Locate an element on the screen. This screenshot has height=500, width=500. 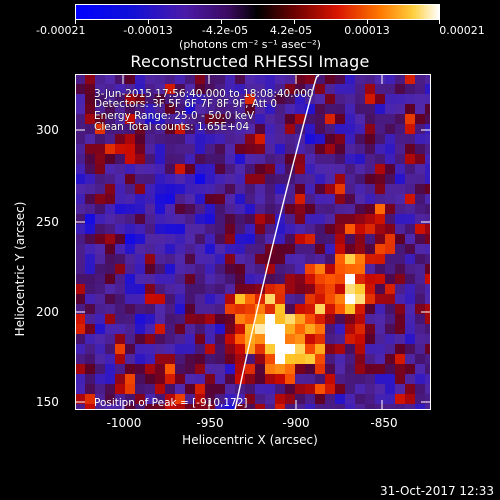
colorbar-tick-label: -0.00021 is located at coordinates (61, 30).